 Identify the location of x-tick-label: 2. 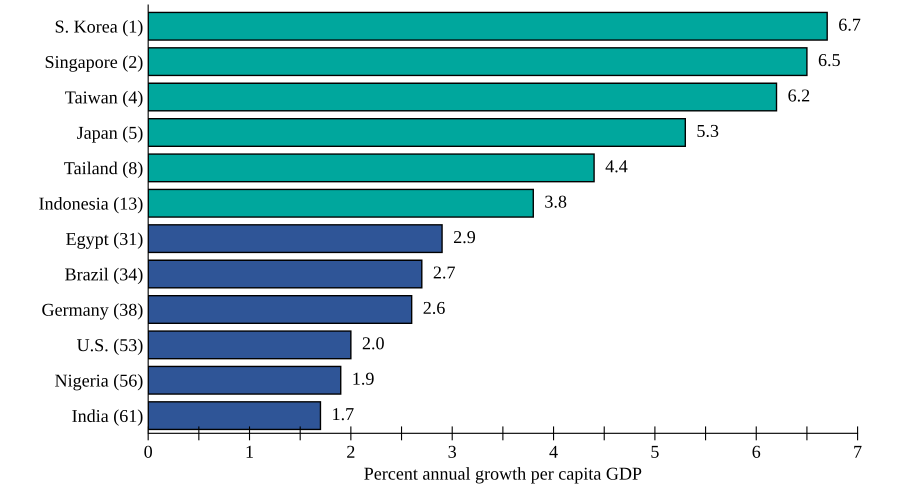
(350, 452).